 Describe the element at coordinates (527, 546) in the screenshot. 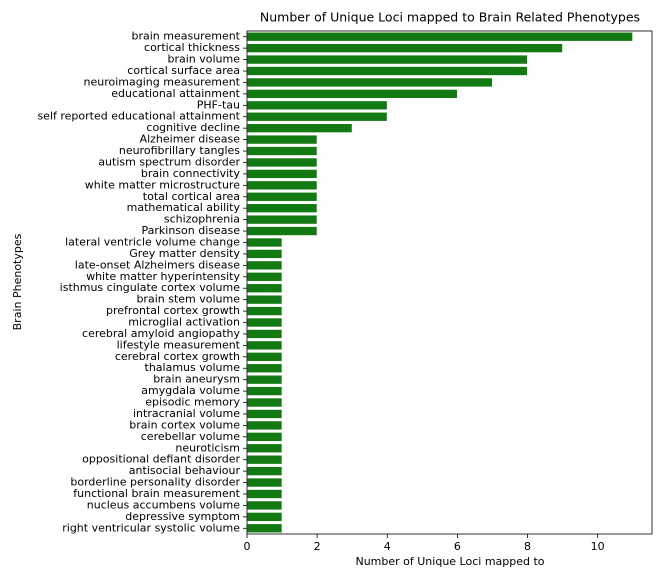

I see `x-tick-label: 8` at that location.